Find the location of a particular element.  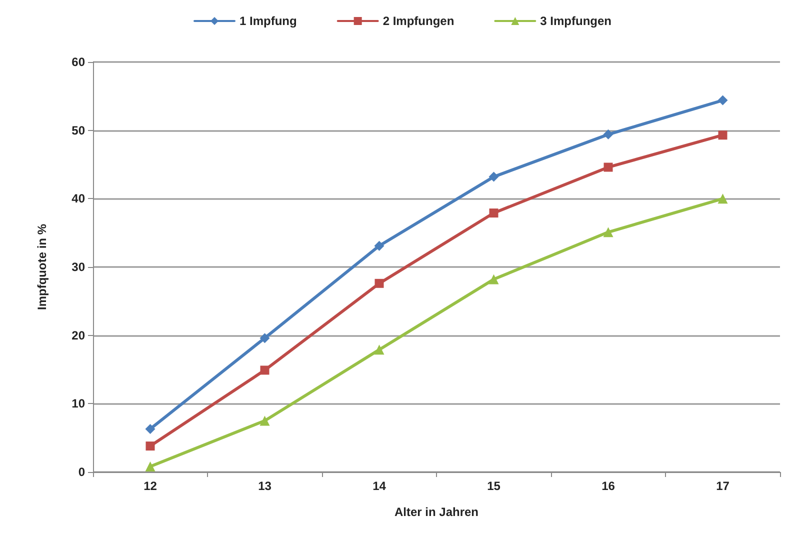

x-tick-label: 13 is located at coordinates (265, 486).